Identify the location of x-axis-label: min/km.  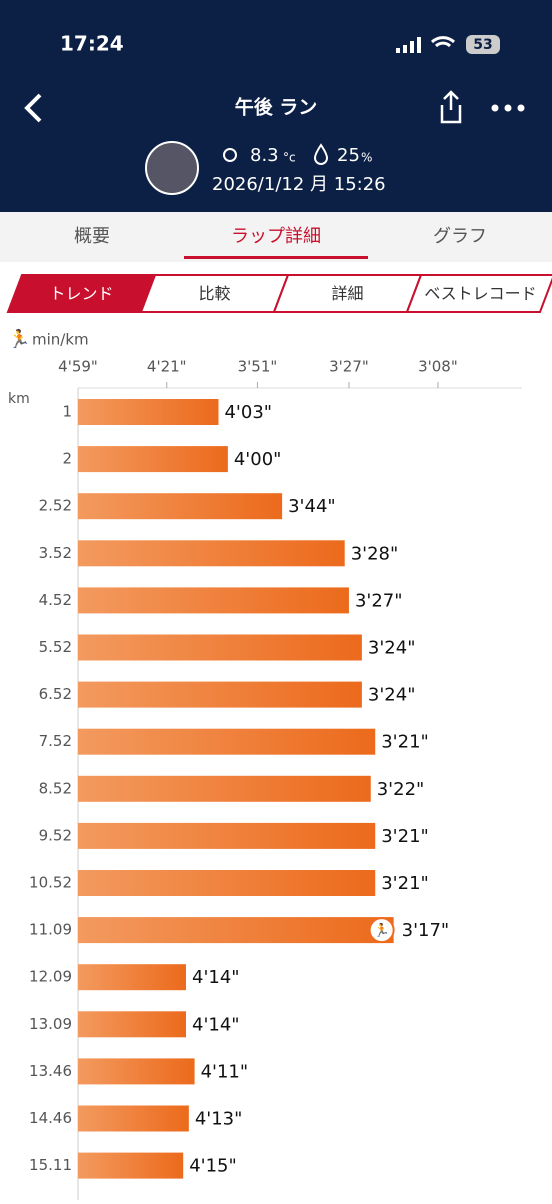
(60, 340).